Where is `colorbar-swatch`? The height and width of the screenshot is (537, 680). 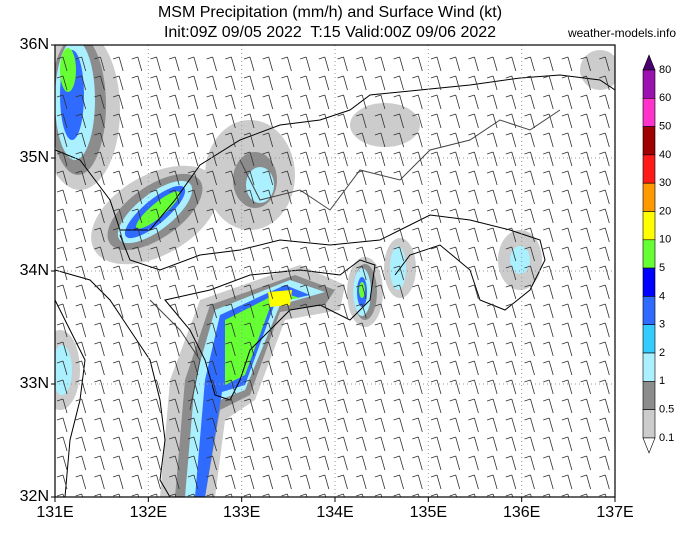 colorbar-swatch is located at coordinates (649, 112).